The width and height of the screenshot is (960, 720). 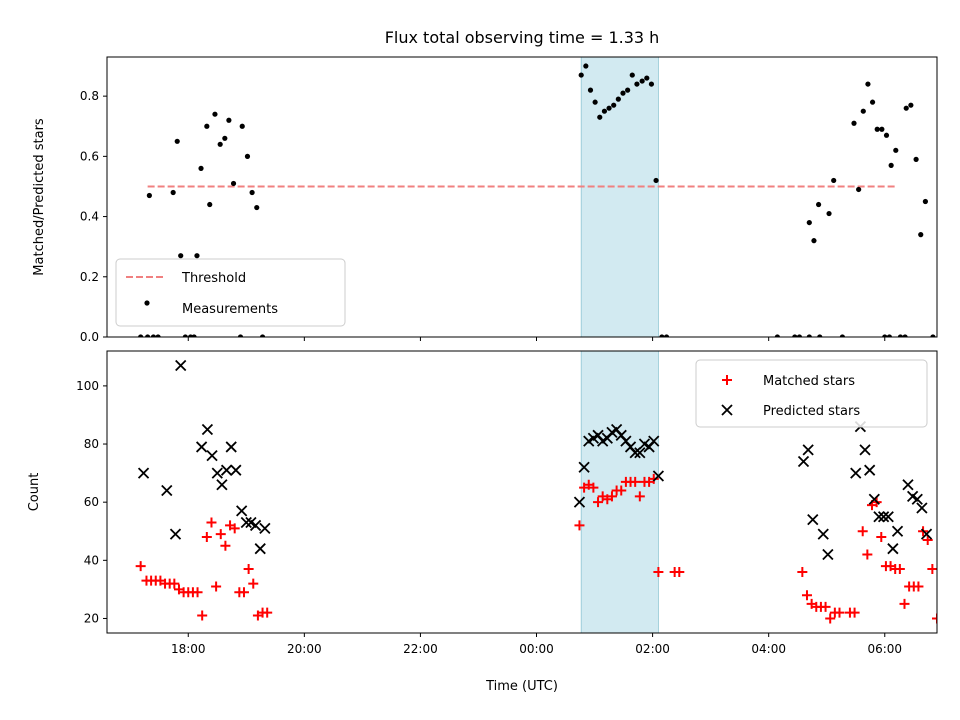 I want to click on y-tick-label: 0.0, so click(x=89, y=337).